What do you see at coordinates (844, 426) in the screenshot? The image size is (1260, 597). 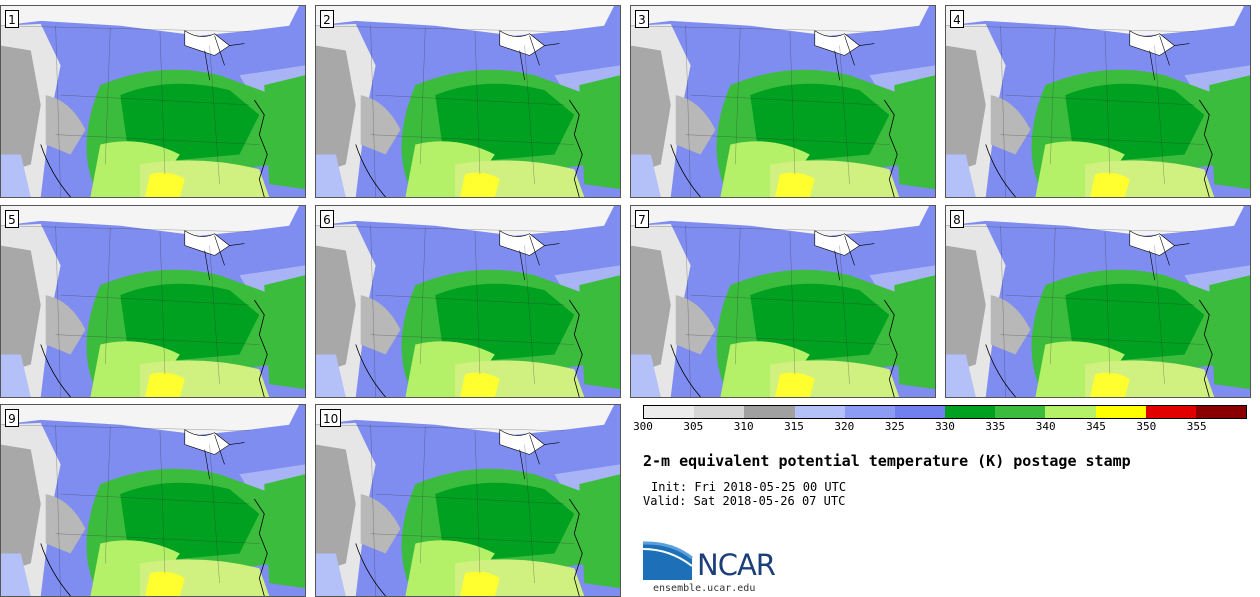 I see `colorbar-tick-label: 320` at bounding box center [844, 426].